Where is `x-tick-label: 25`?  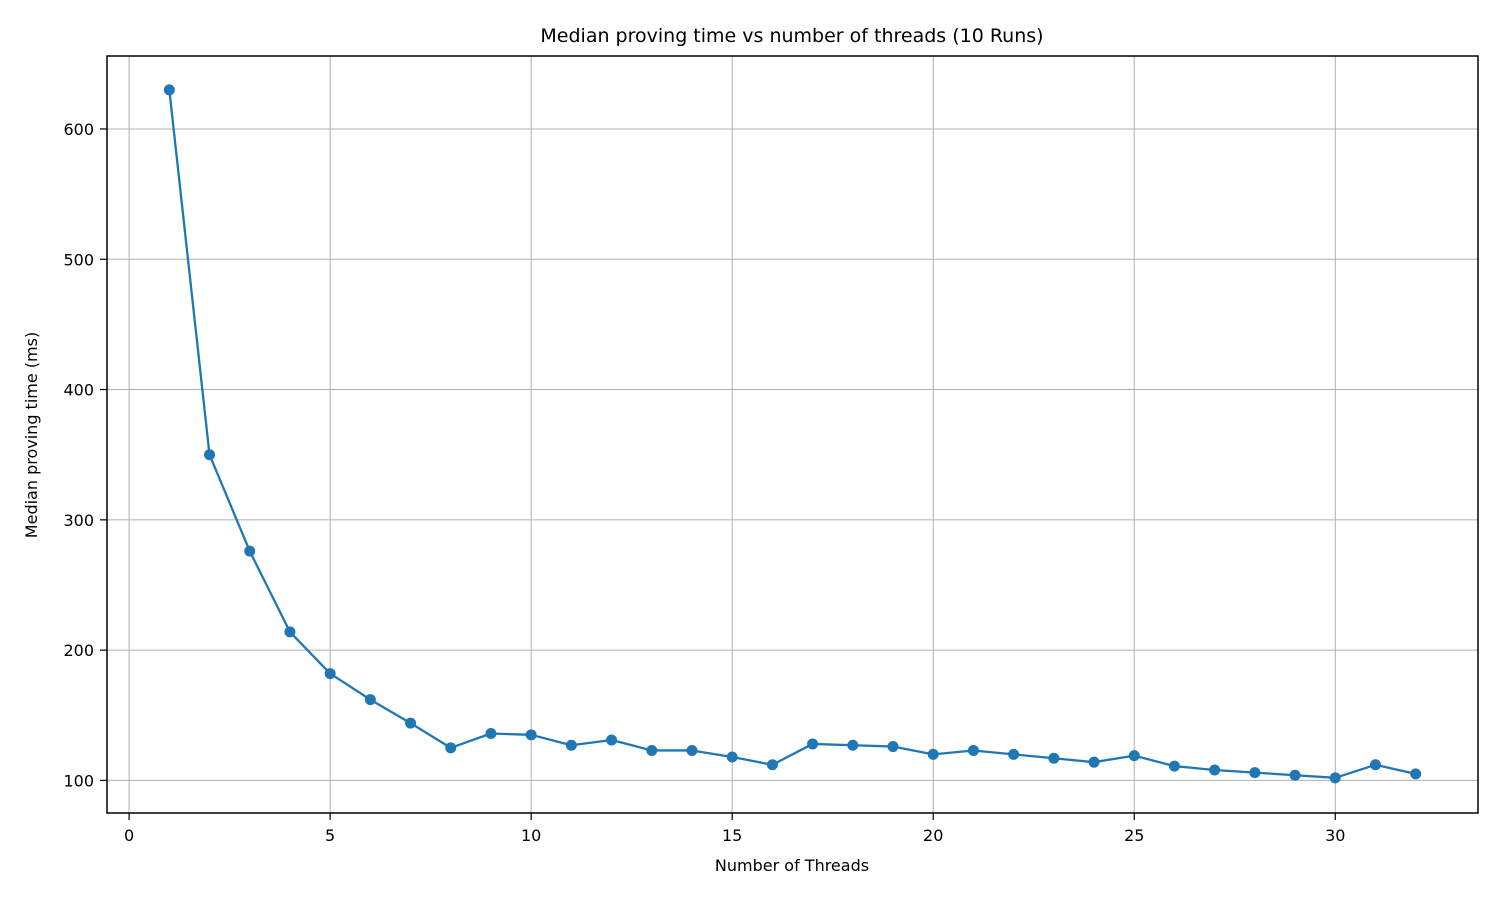 x-tick-label: 25 is located at coordinates (1134, 835).